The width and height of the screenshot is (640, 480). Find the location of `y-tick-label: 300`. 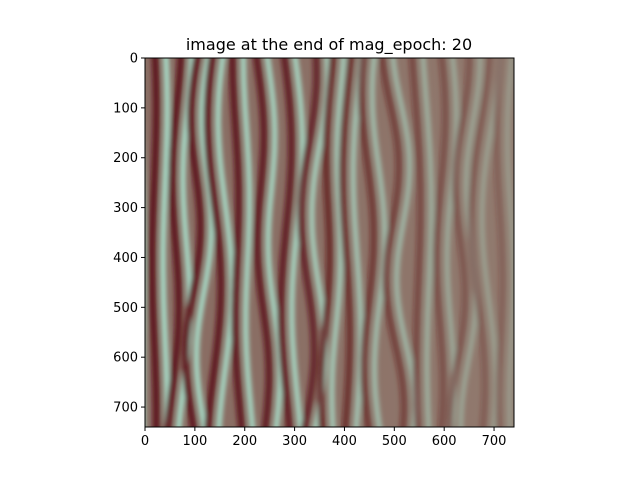

y-tick-label: 300 is located at coordinates (125, 208).